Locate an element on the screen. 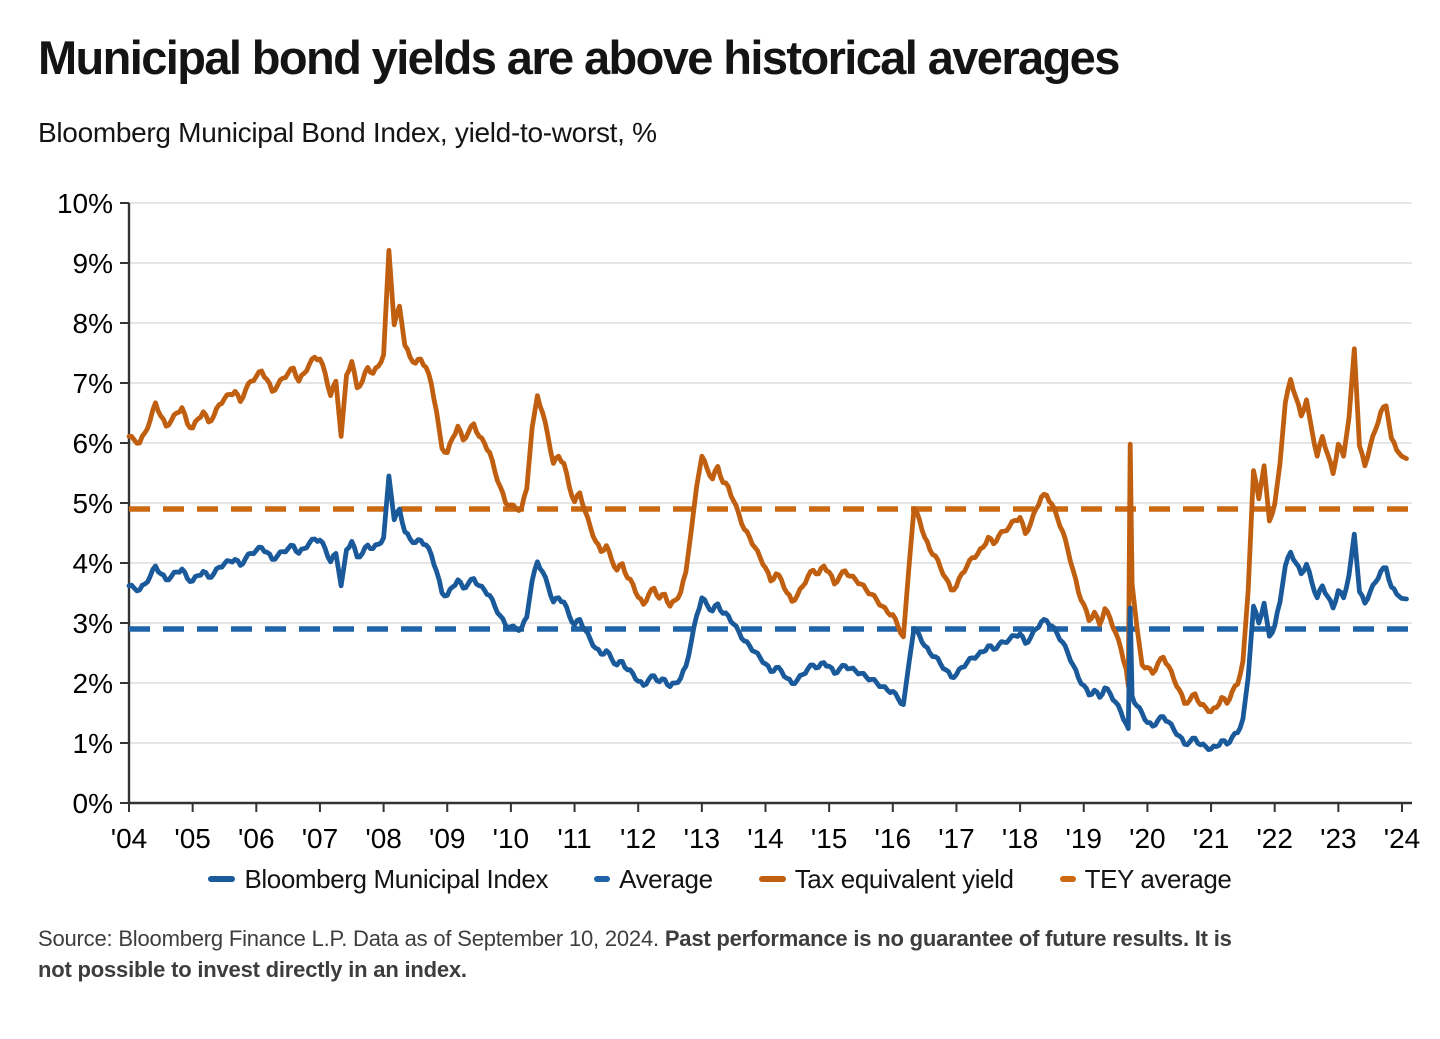 Image resolution: width=1440 pixels, height=1039 pixels. svg-text: '10 is located at coordinates (511, 838).